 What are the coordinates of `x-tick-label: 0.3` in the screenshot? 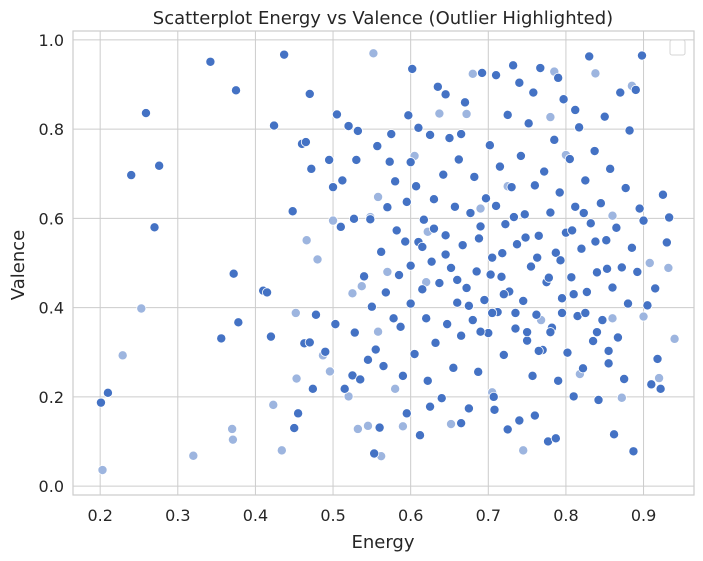 It's located at (177, 515).